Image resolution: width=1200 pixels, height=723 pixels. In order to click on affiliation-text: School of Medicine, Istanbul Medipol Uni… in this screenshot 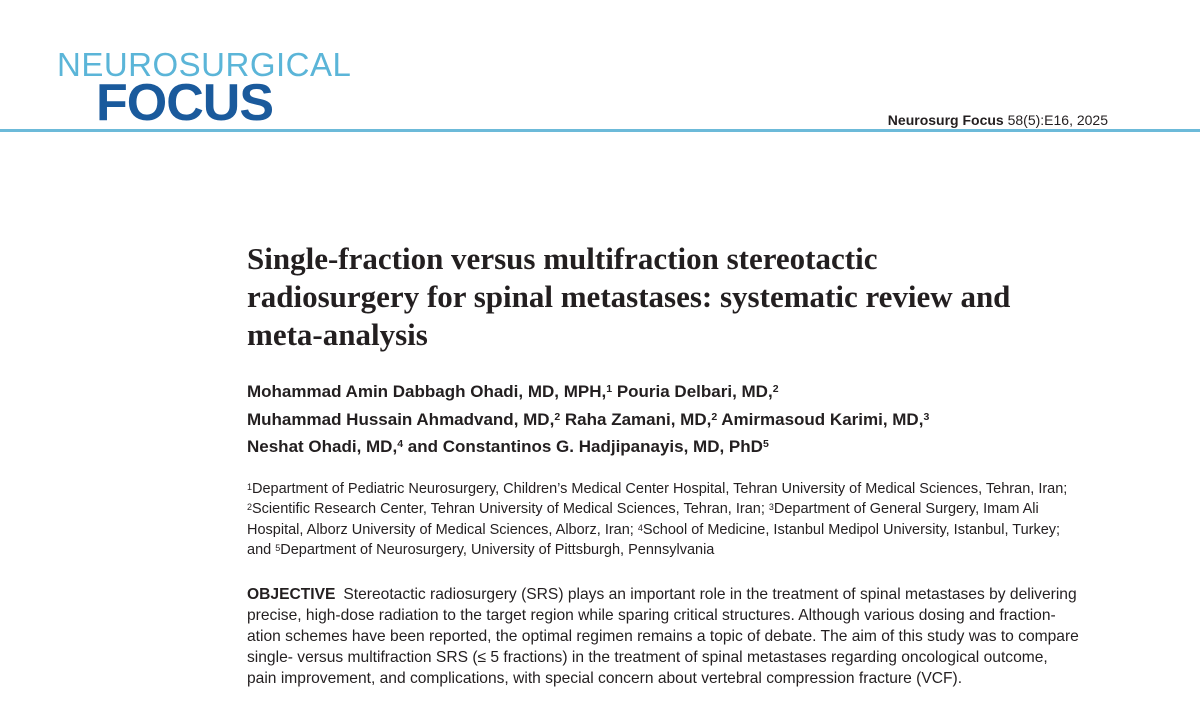, I will do `click(851, 529)`.